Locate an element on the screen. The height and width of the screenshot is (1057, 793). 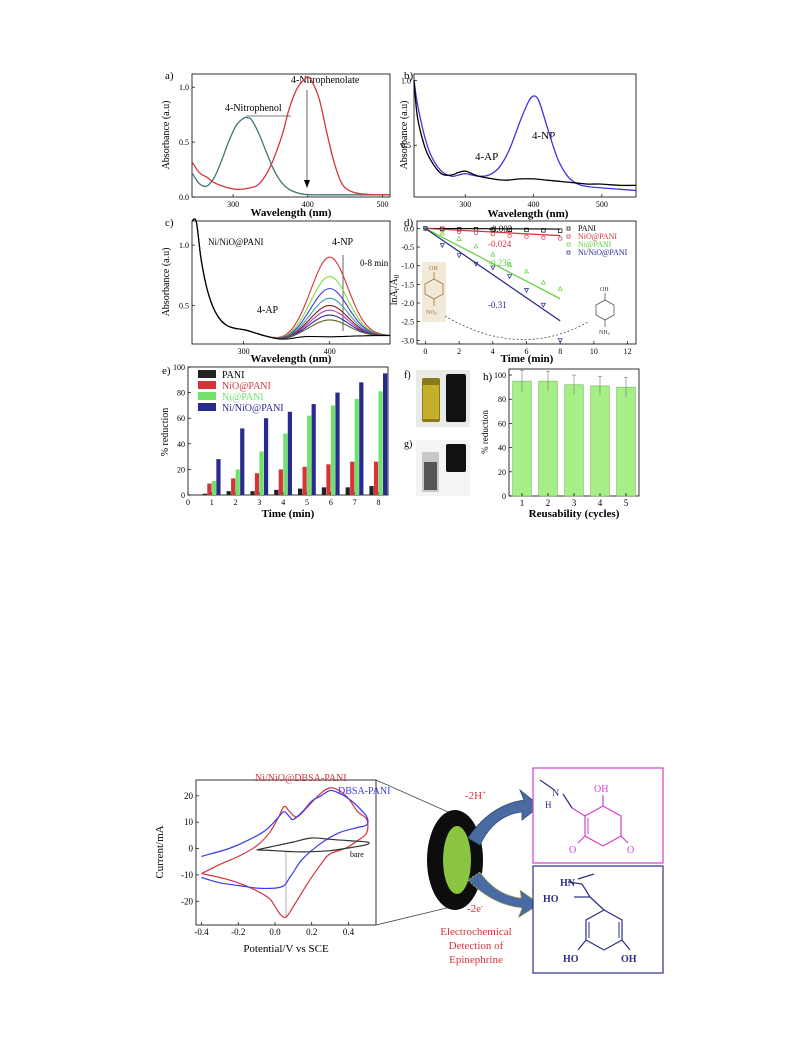
cv-ytick-label: 0 is located at coordinates (191, 849).